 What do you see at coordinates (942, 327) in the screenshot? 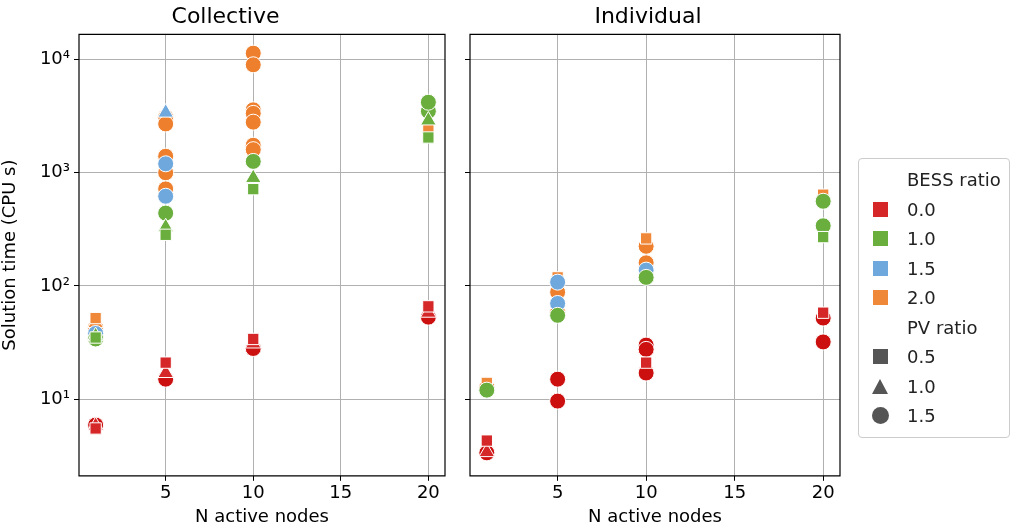
I see `text: PV ratio` at bounding box center [942, 327].